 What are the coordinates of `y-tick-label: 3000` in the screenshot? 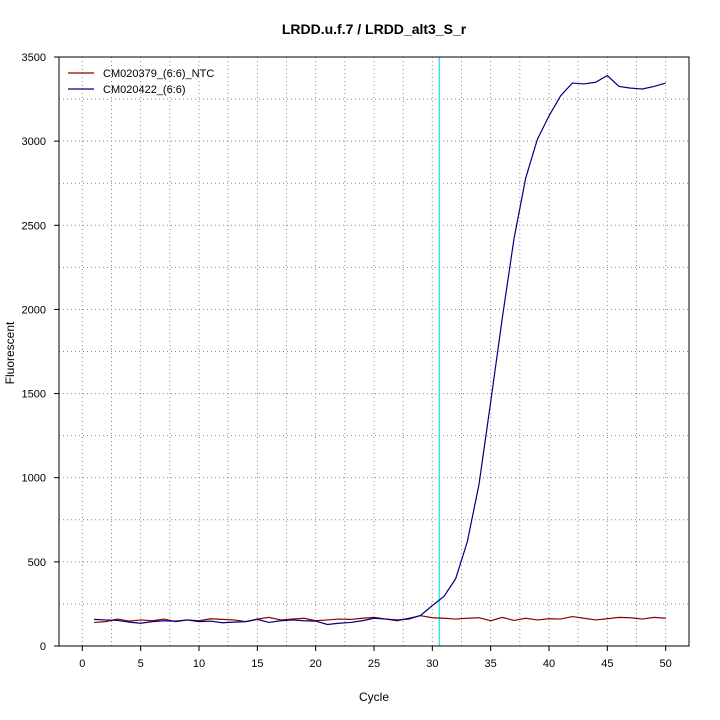 It's located at (34, 142).